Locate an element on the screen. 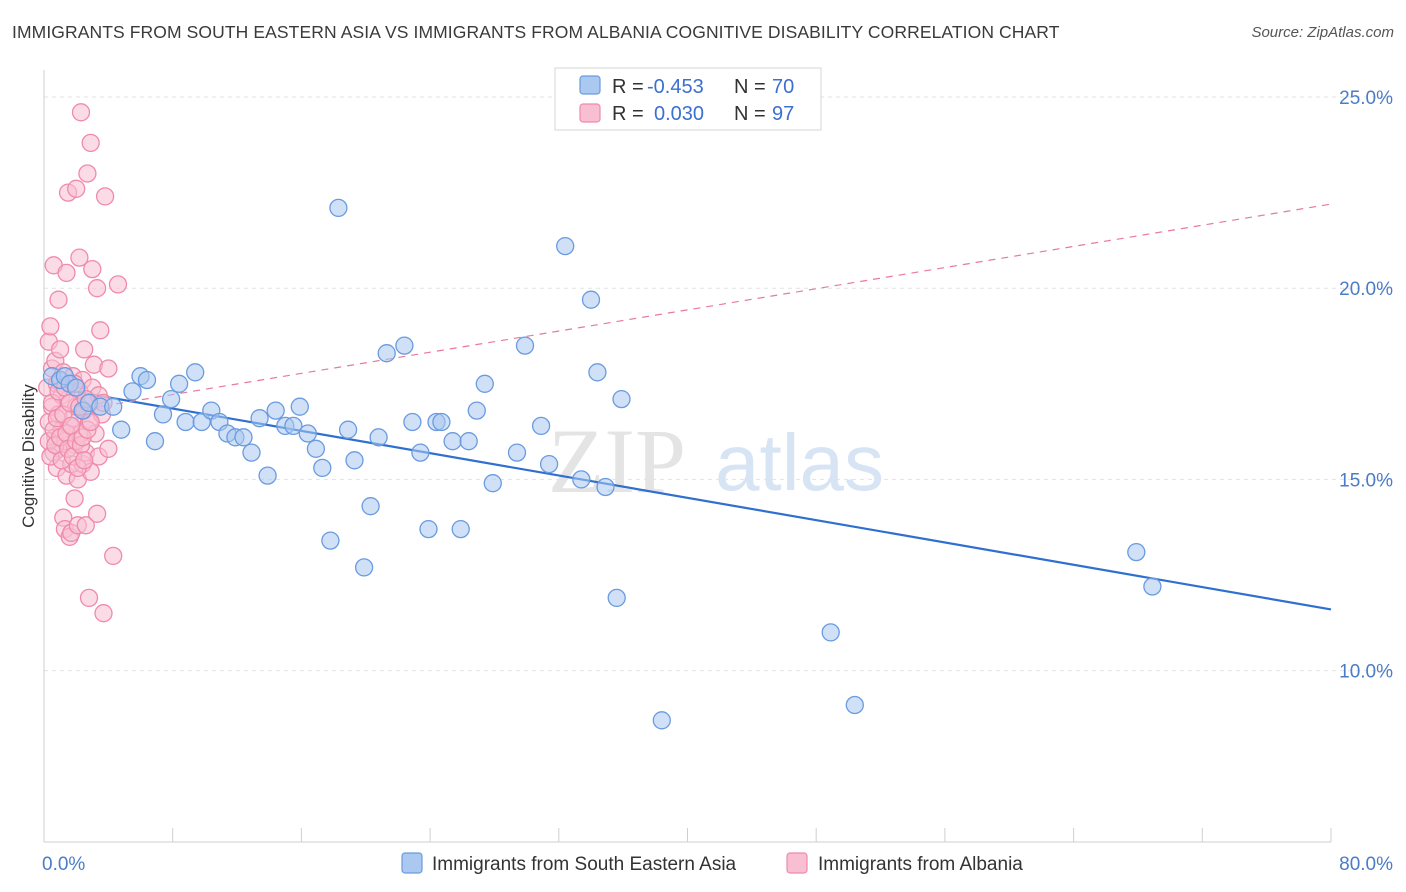 Image resolution: width=1406 pixels, height=892 pixels. legend-swatch-pink is located at coordinates (590, 113).